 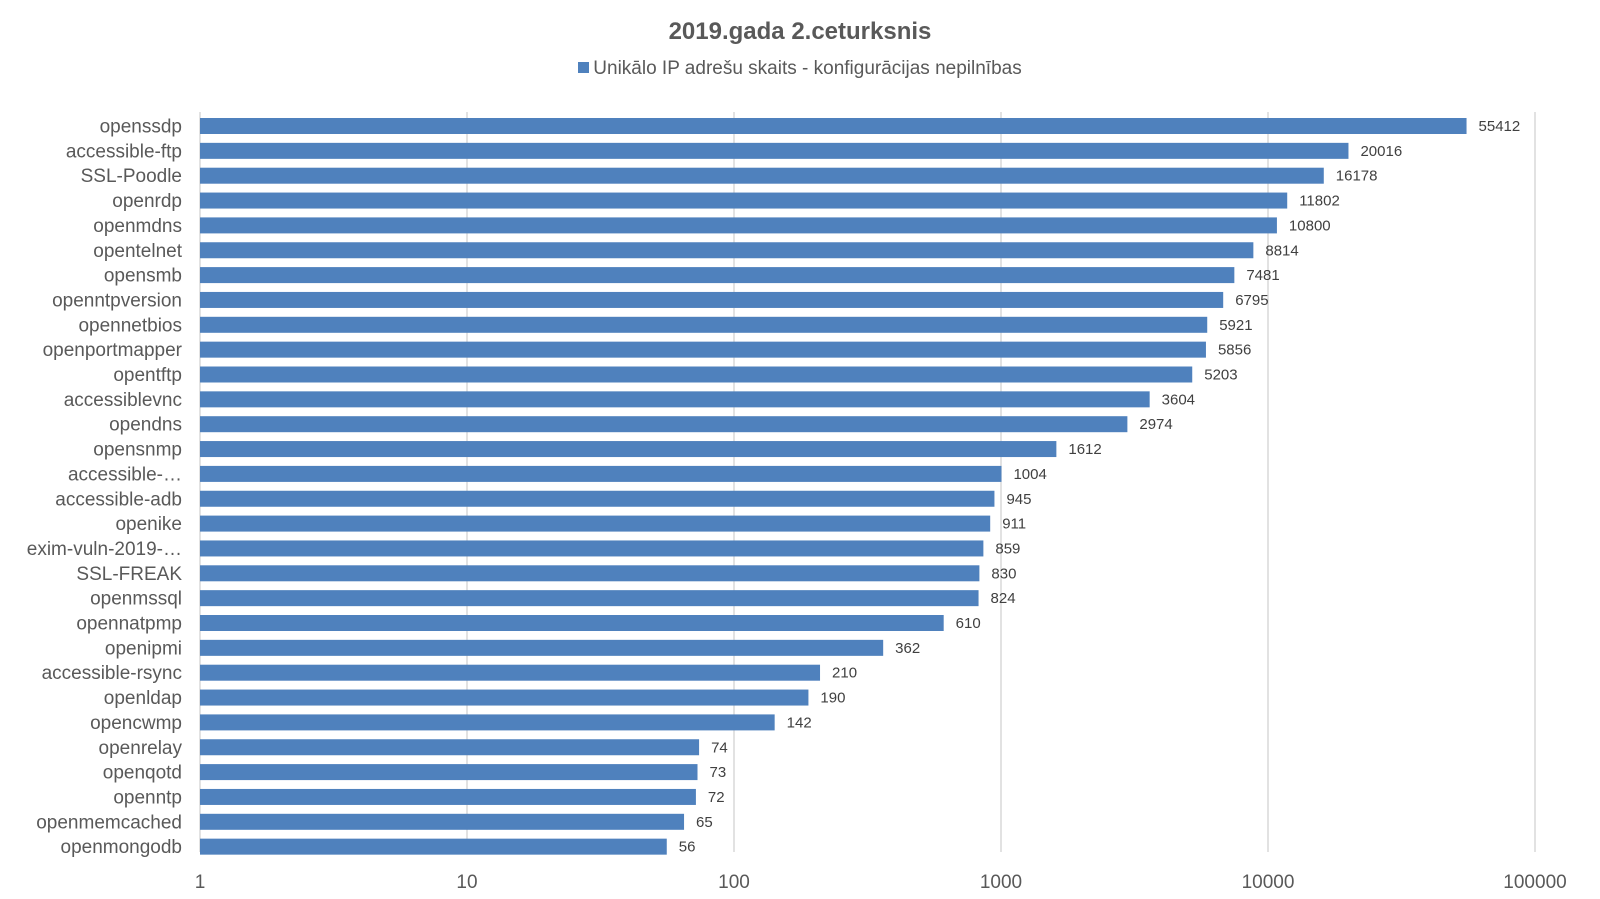 What do you see at coordinates (143, 648) in the screenshot?
I see `category-label: openipmi` at bounding box center [143, 648].